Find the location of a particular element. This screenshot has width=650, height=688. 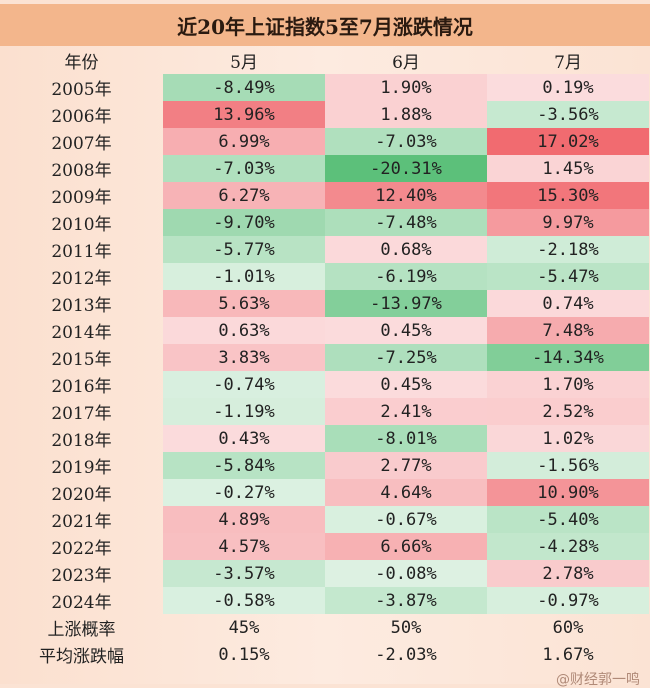

year-cell: 2014年 is located at coordinates (81, 333).